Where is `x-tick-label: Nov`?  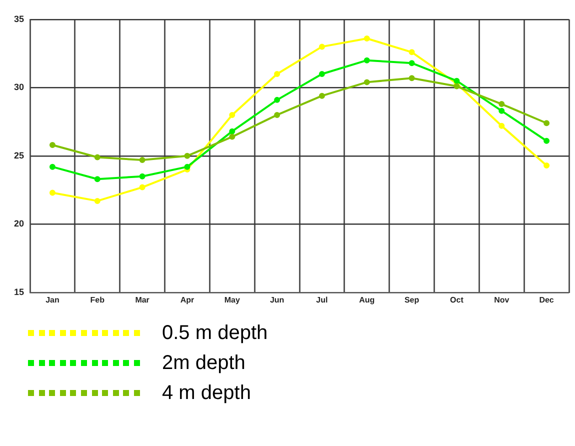
x-tick-label: Nov is located at coordinates (502, 299).